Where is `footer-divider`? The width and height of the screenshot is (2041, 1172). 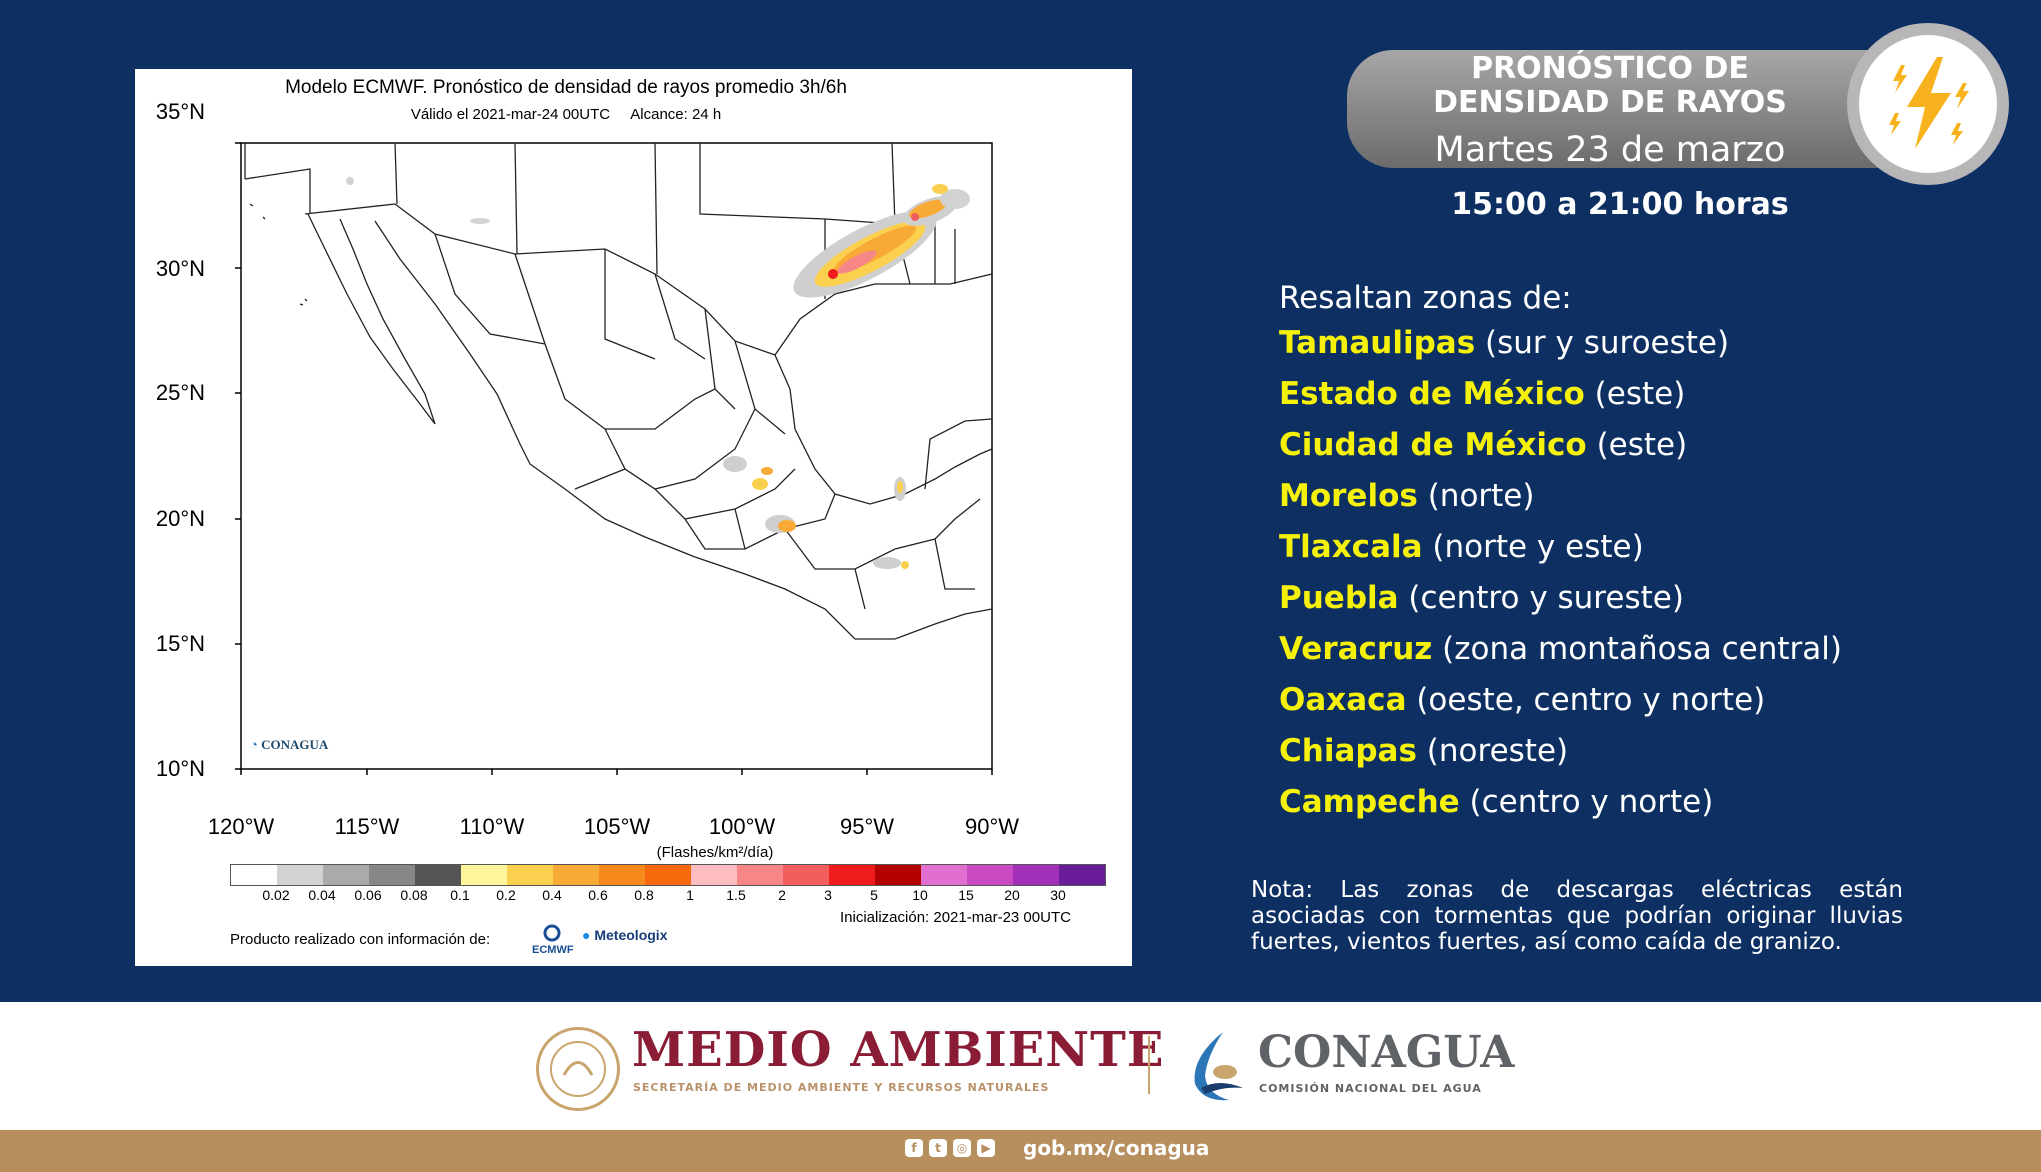 footer-divider is located at coordinates (1149, 1065).